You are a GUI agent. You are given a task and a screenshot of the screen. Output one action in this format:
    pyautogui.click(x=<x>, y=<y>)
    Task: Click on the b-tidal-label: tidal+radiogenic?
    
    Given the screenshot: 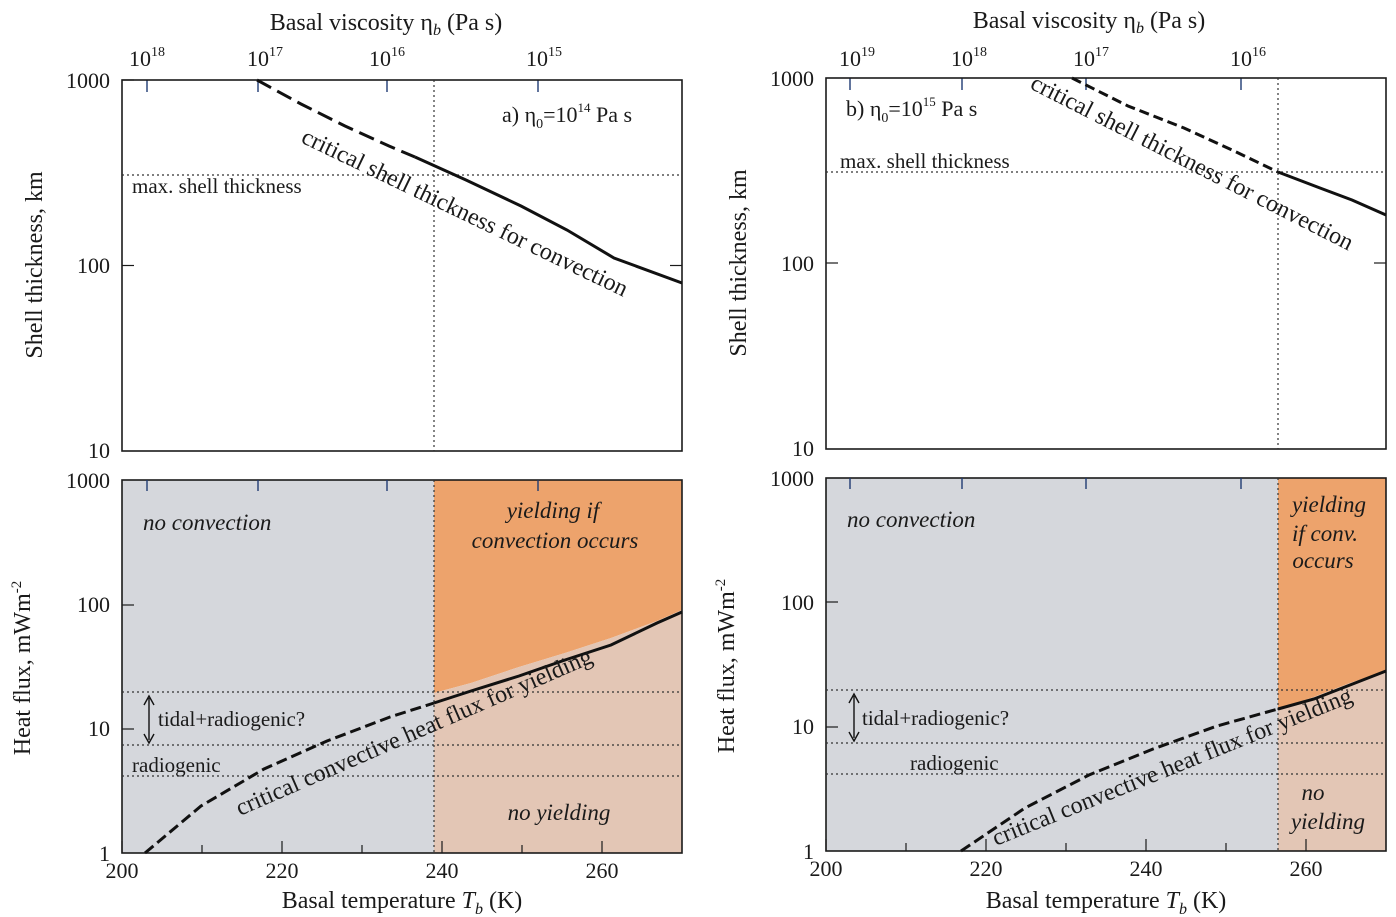 What is the action you would take?
    pyautogui.click(x=935, y=718)
    